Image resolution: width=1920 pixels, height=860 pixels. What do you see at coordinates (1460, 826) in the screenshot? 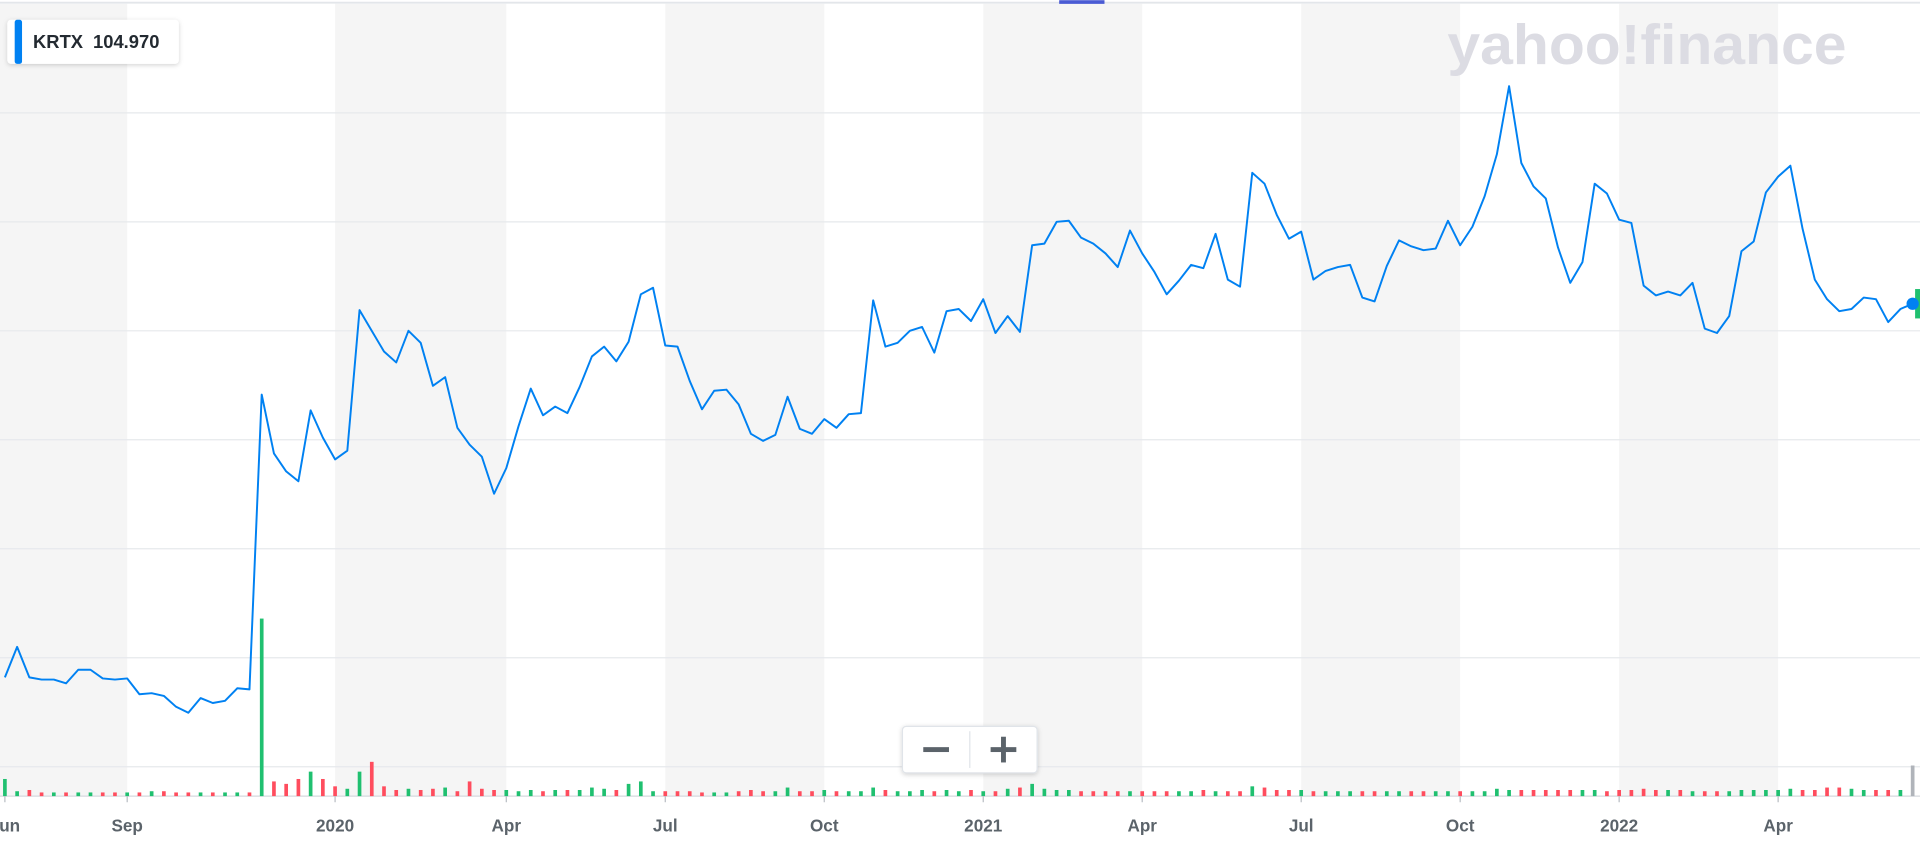
I see `x-tick-label: Oct` at bounding box center [1460, 826].